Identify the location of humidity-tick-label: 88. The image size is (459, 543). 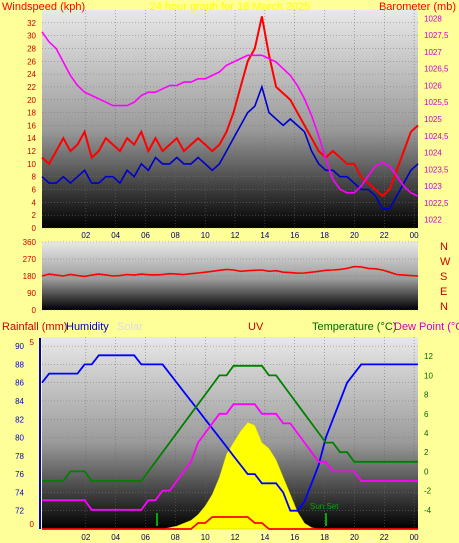
(19, 364).